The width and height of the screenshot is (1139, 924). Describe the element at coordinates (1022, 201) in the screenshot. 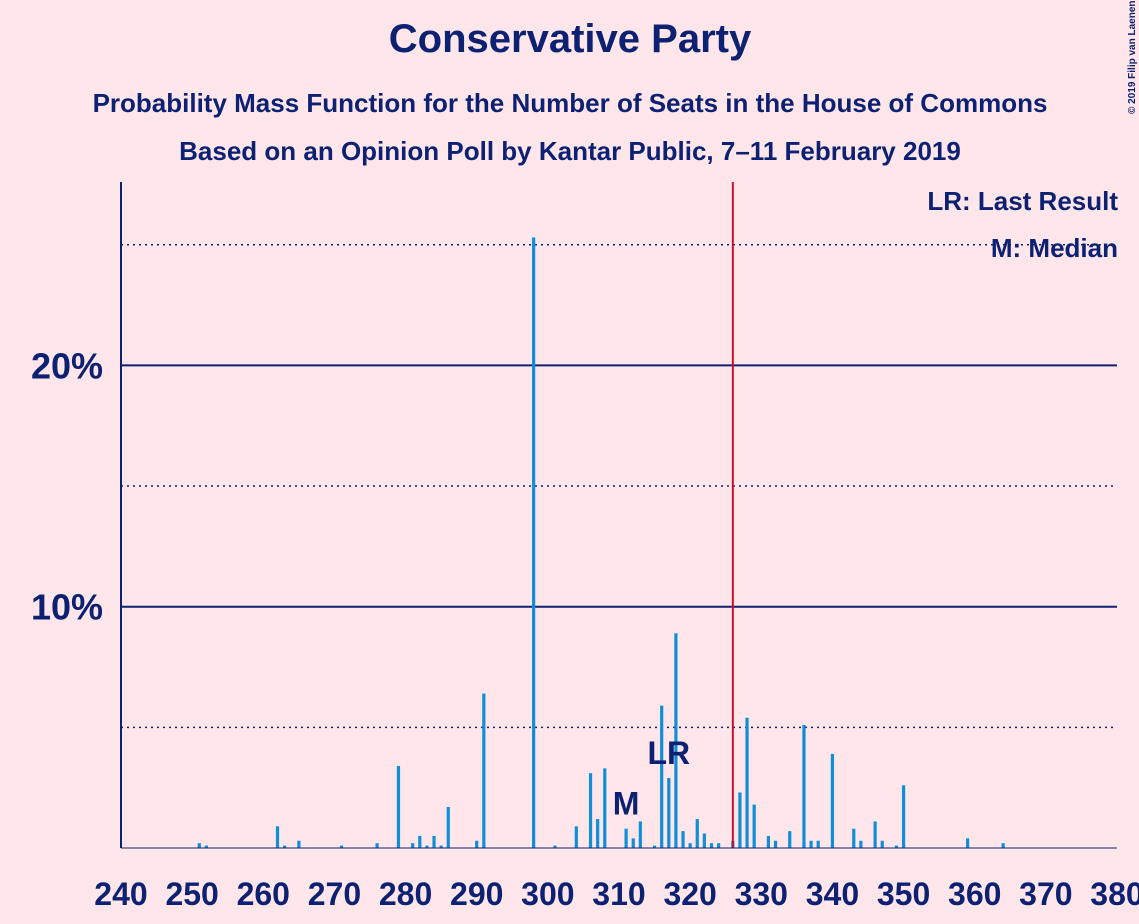

I see `legend-entry: LR: Last Result` at that location.